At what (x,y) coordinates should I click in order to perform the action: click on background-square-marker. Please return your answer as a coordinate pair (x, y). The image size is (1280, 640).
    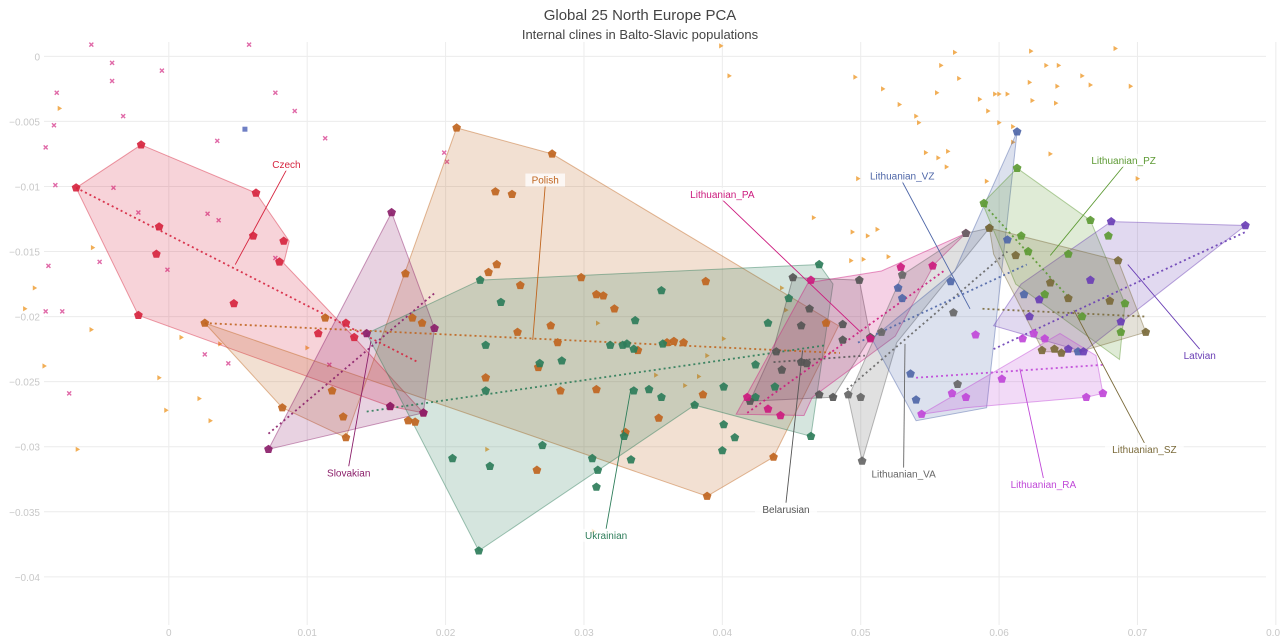
    Looking at the image, I should click on (245, 129).